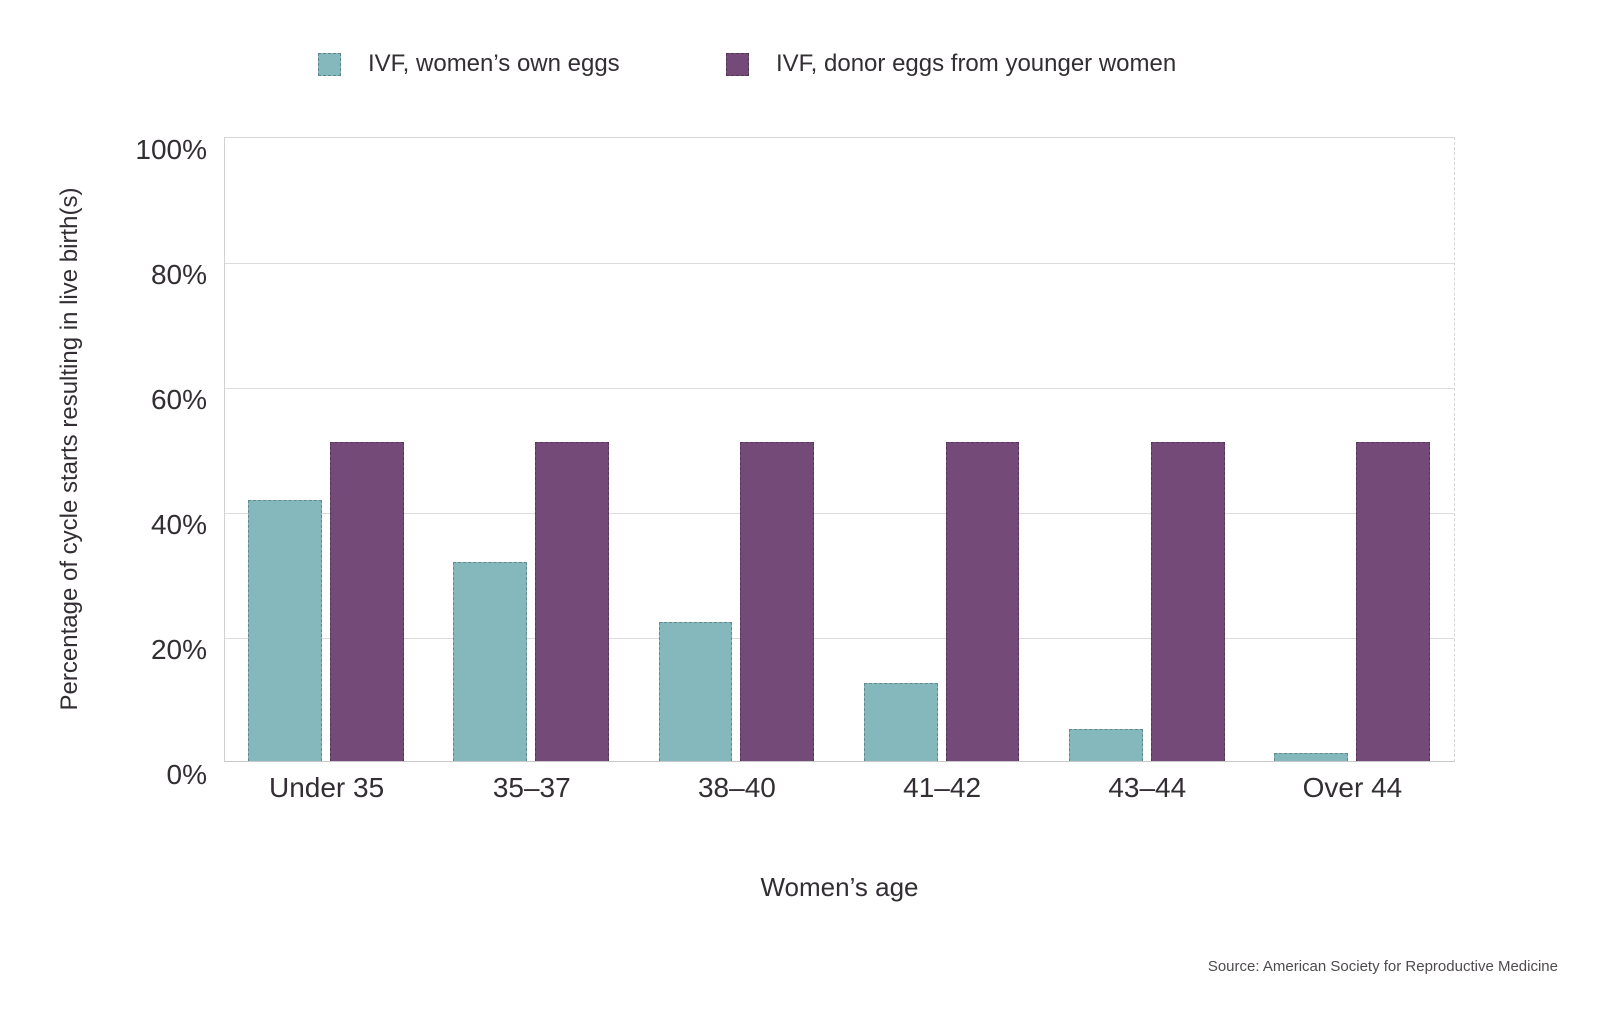  What do you see at coordinates (178, 649) in the screenshot?
I see `y-tick-label-20: 20%` at bounding box center [178, 649].